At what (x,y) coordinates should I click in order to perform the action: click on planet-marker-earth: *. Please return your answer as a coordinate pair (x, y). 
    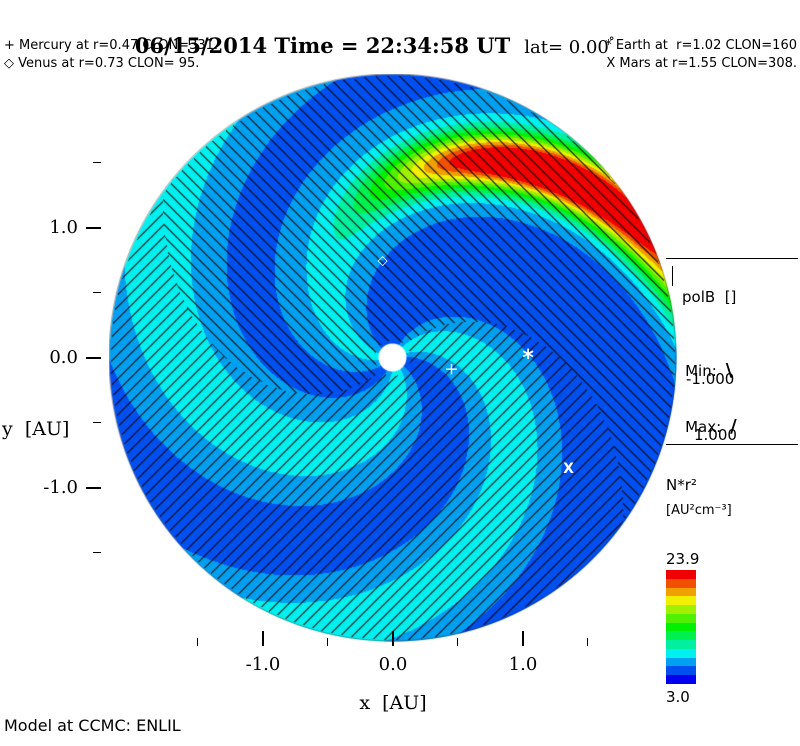
    Looking at the image, I should click on (528, 359).